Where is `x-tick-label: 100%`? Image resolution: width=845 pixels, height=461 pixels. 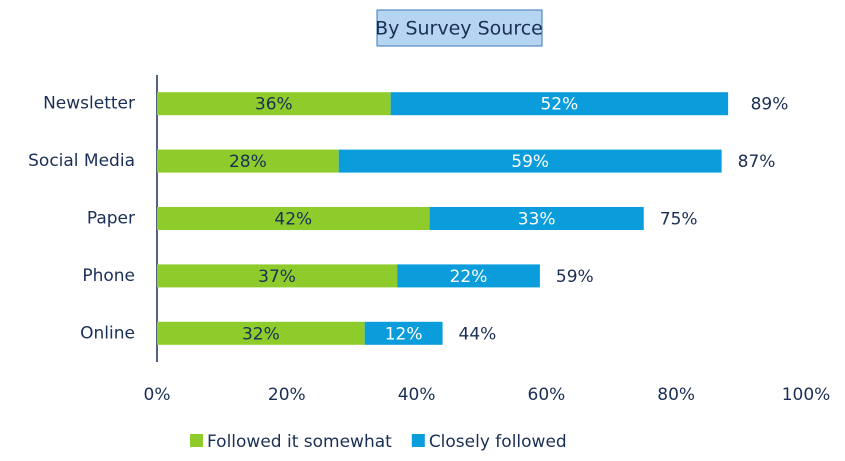 x-tick-label: 100% is located at coordinates (806, 395).